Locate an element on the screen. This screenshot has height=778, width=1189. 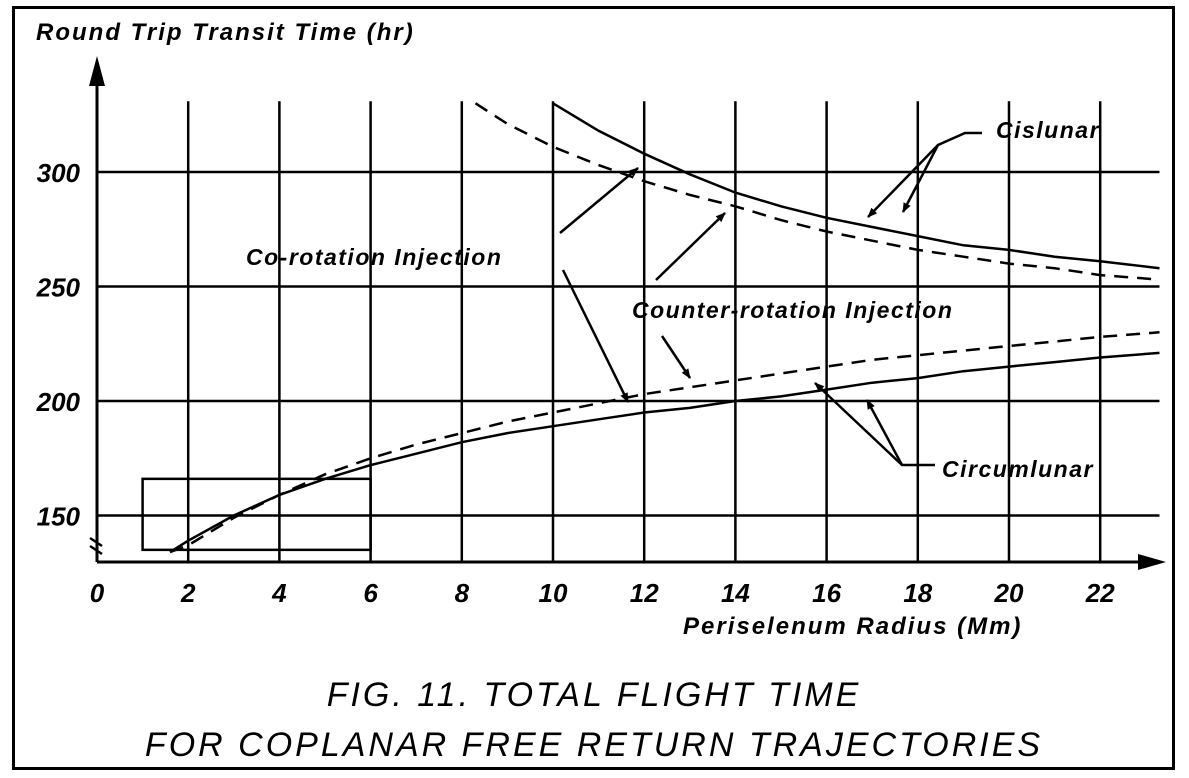
inset-rectangle is located at coordinates (256, 514).